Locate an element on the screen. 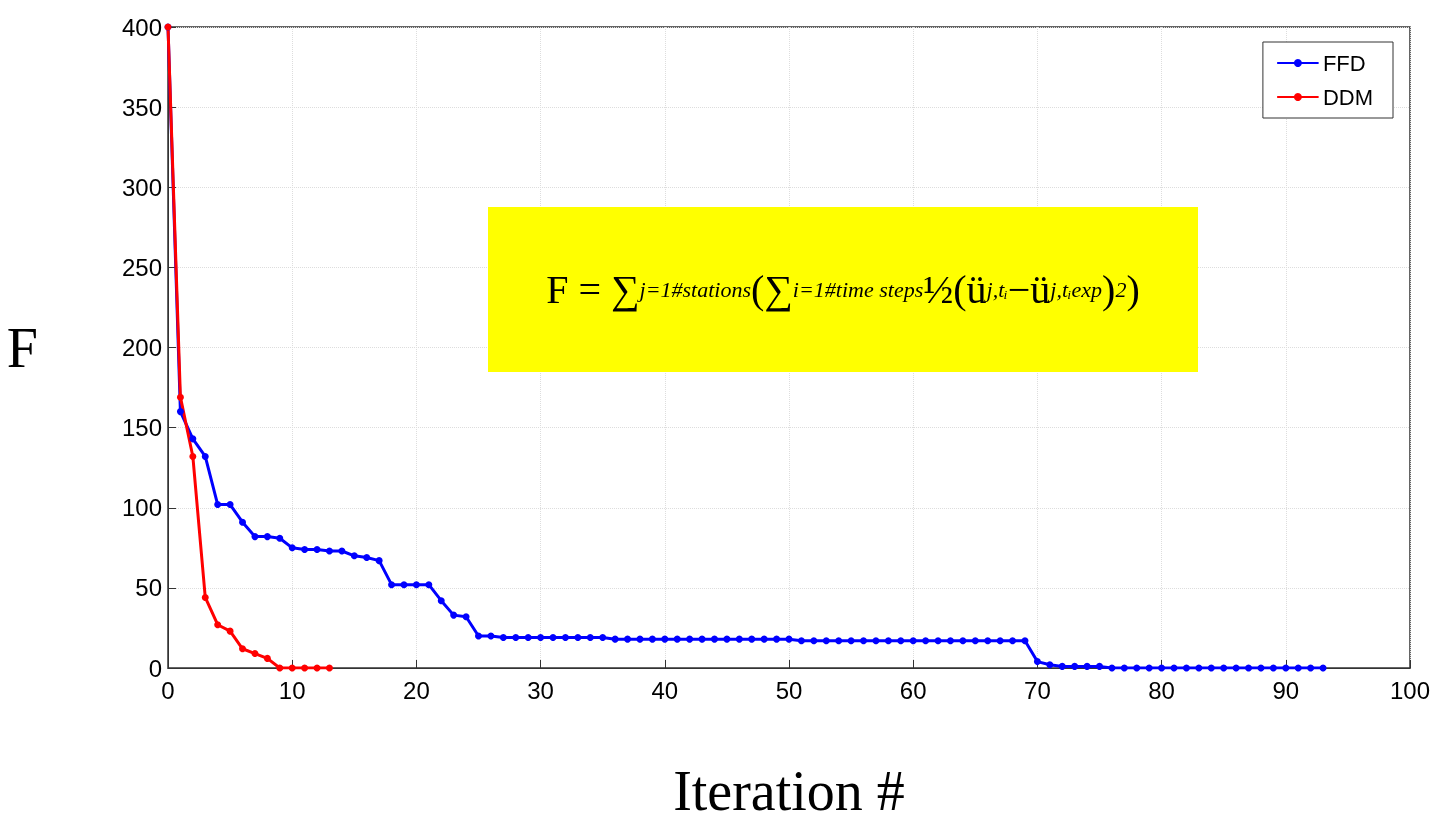  x-tick-label: 90 is located at coordinates (1286, 690).